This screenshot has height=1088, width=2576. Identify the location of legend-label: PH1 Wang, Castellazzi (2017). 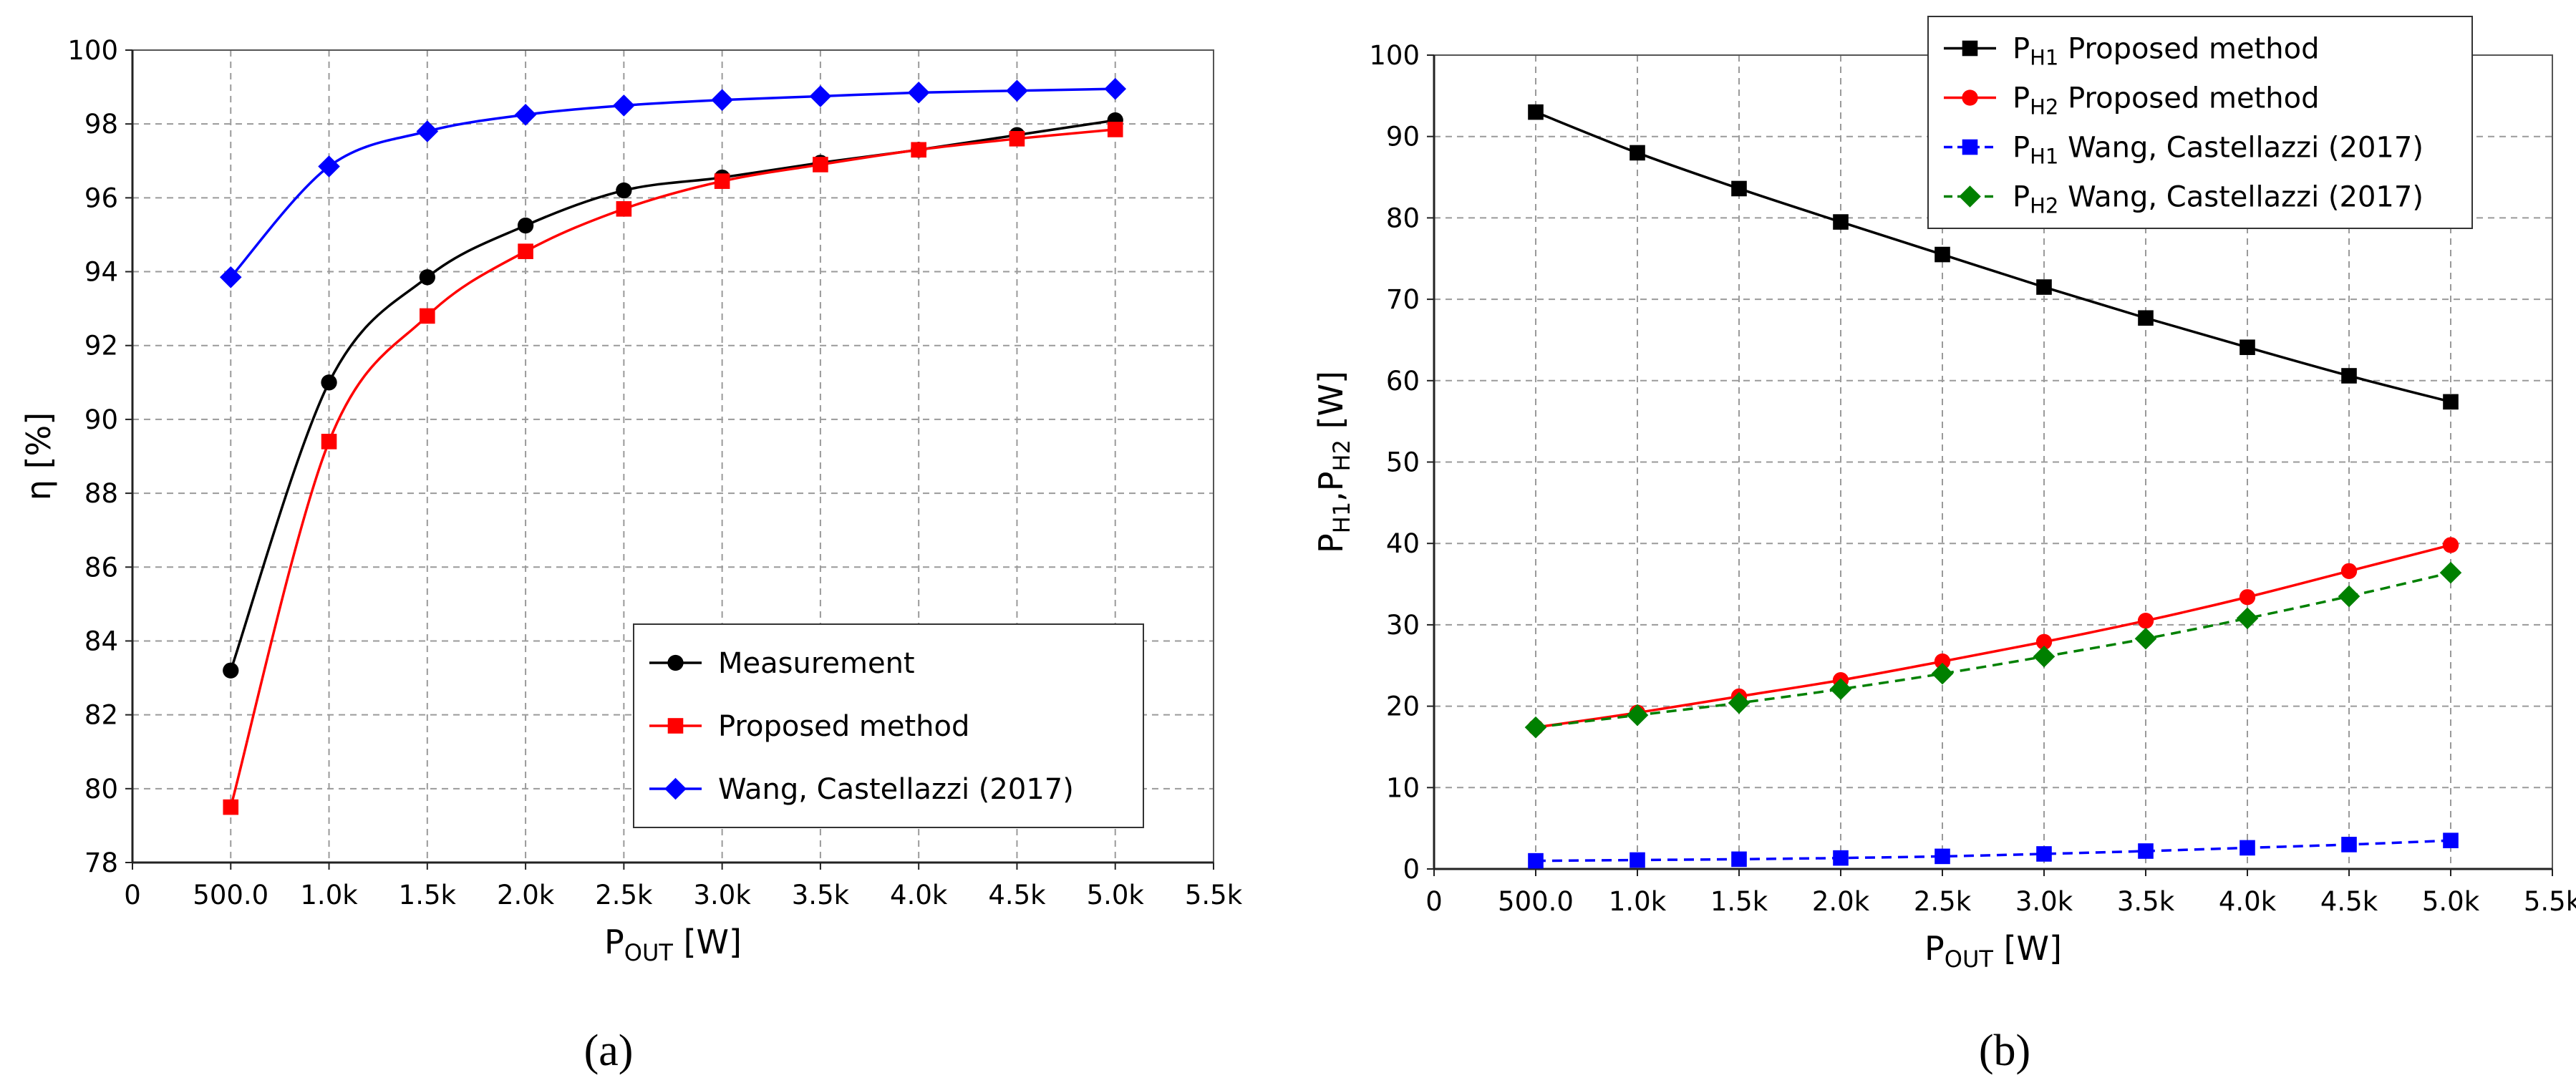
(2218, 150).